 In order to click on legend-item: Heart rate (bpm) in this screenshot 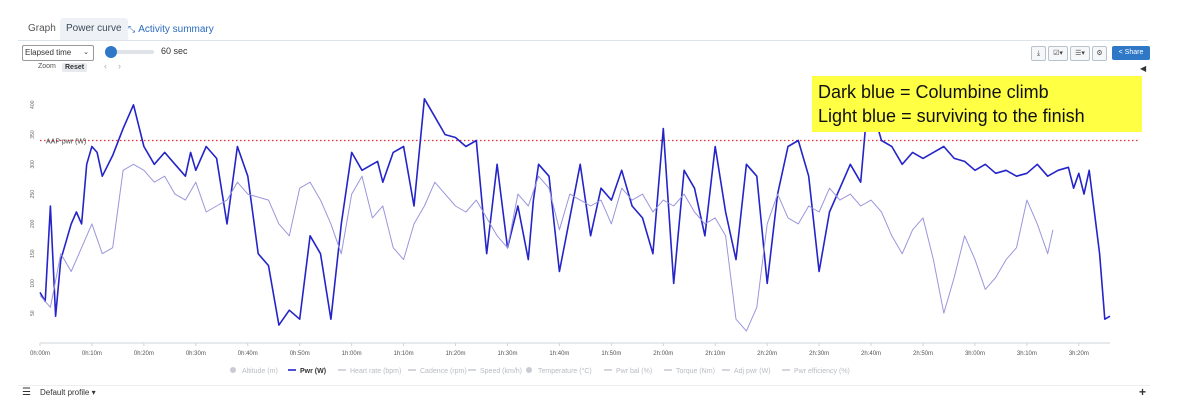, I will do `click(369, 371)`.